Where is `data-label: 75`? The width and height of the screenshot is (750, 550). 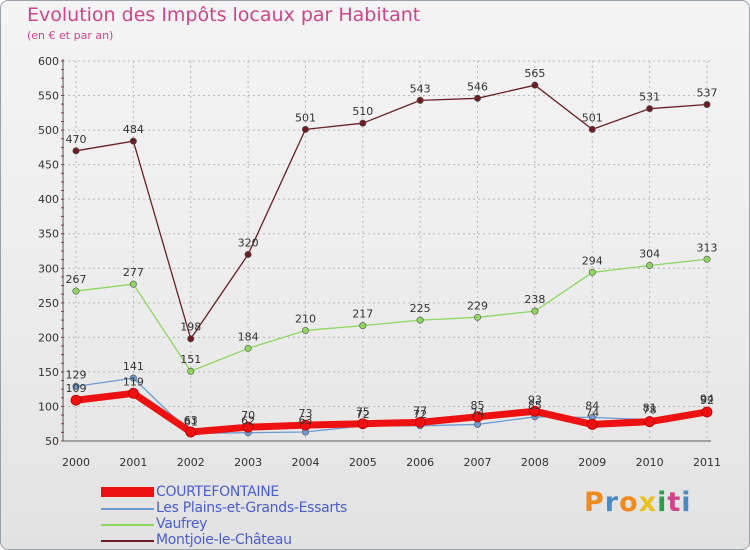 data-label: 75 is located at coordinates (363, 412).